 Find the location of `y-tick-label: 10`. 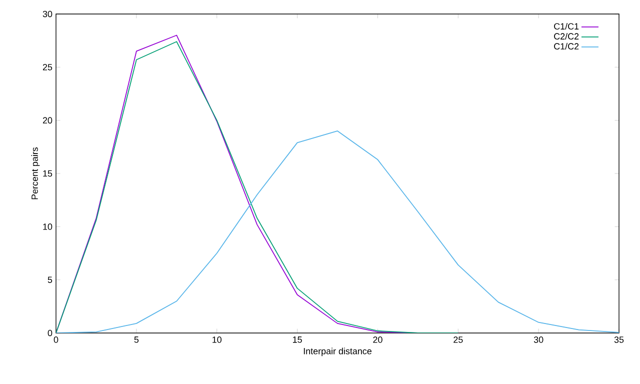

y-tick-label: 10 is located at coordinates (47, 226).